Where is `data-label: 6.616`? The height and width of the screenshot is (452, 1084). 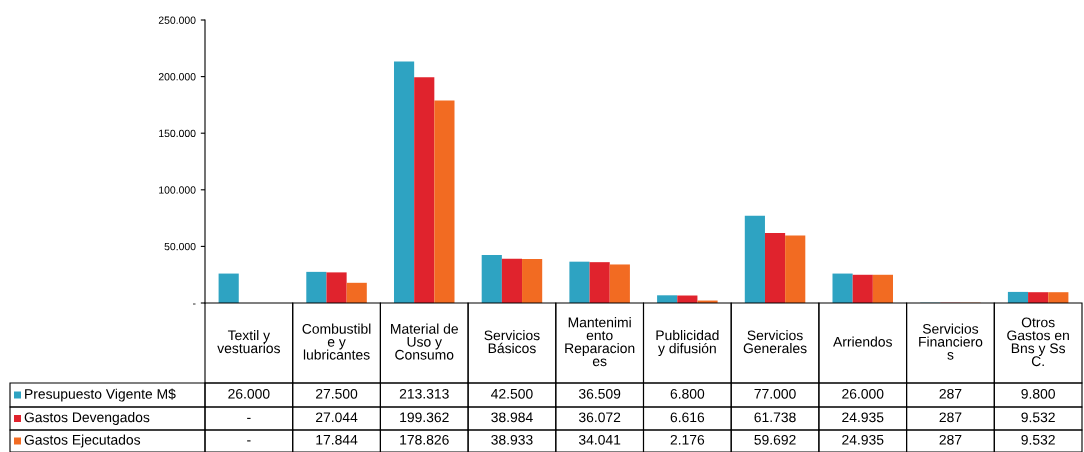 data-label: 6.616 is located at coordinates (687, 417).